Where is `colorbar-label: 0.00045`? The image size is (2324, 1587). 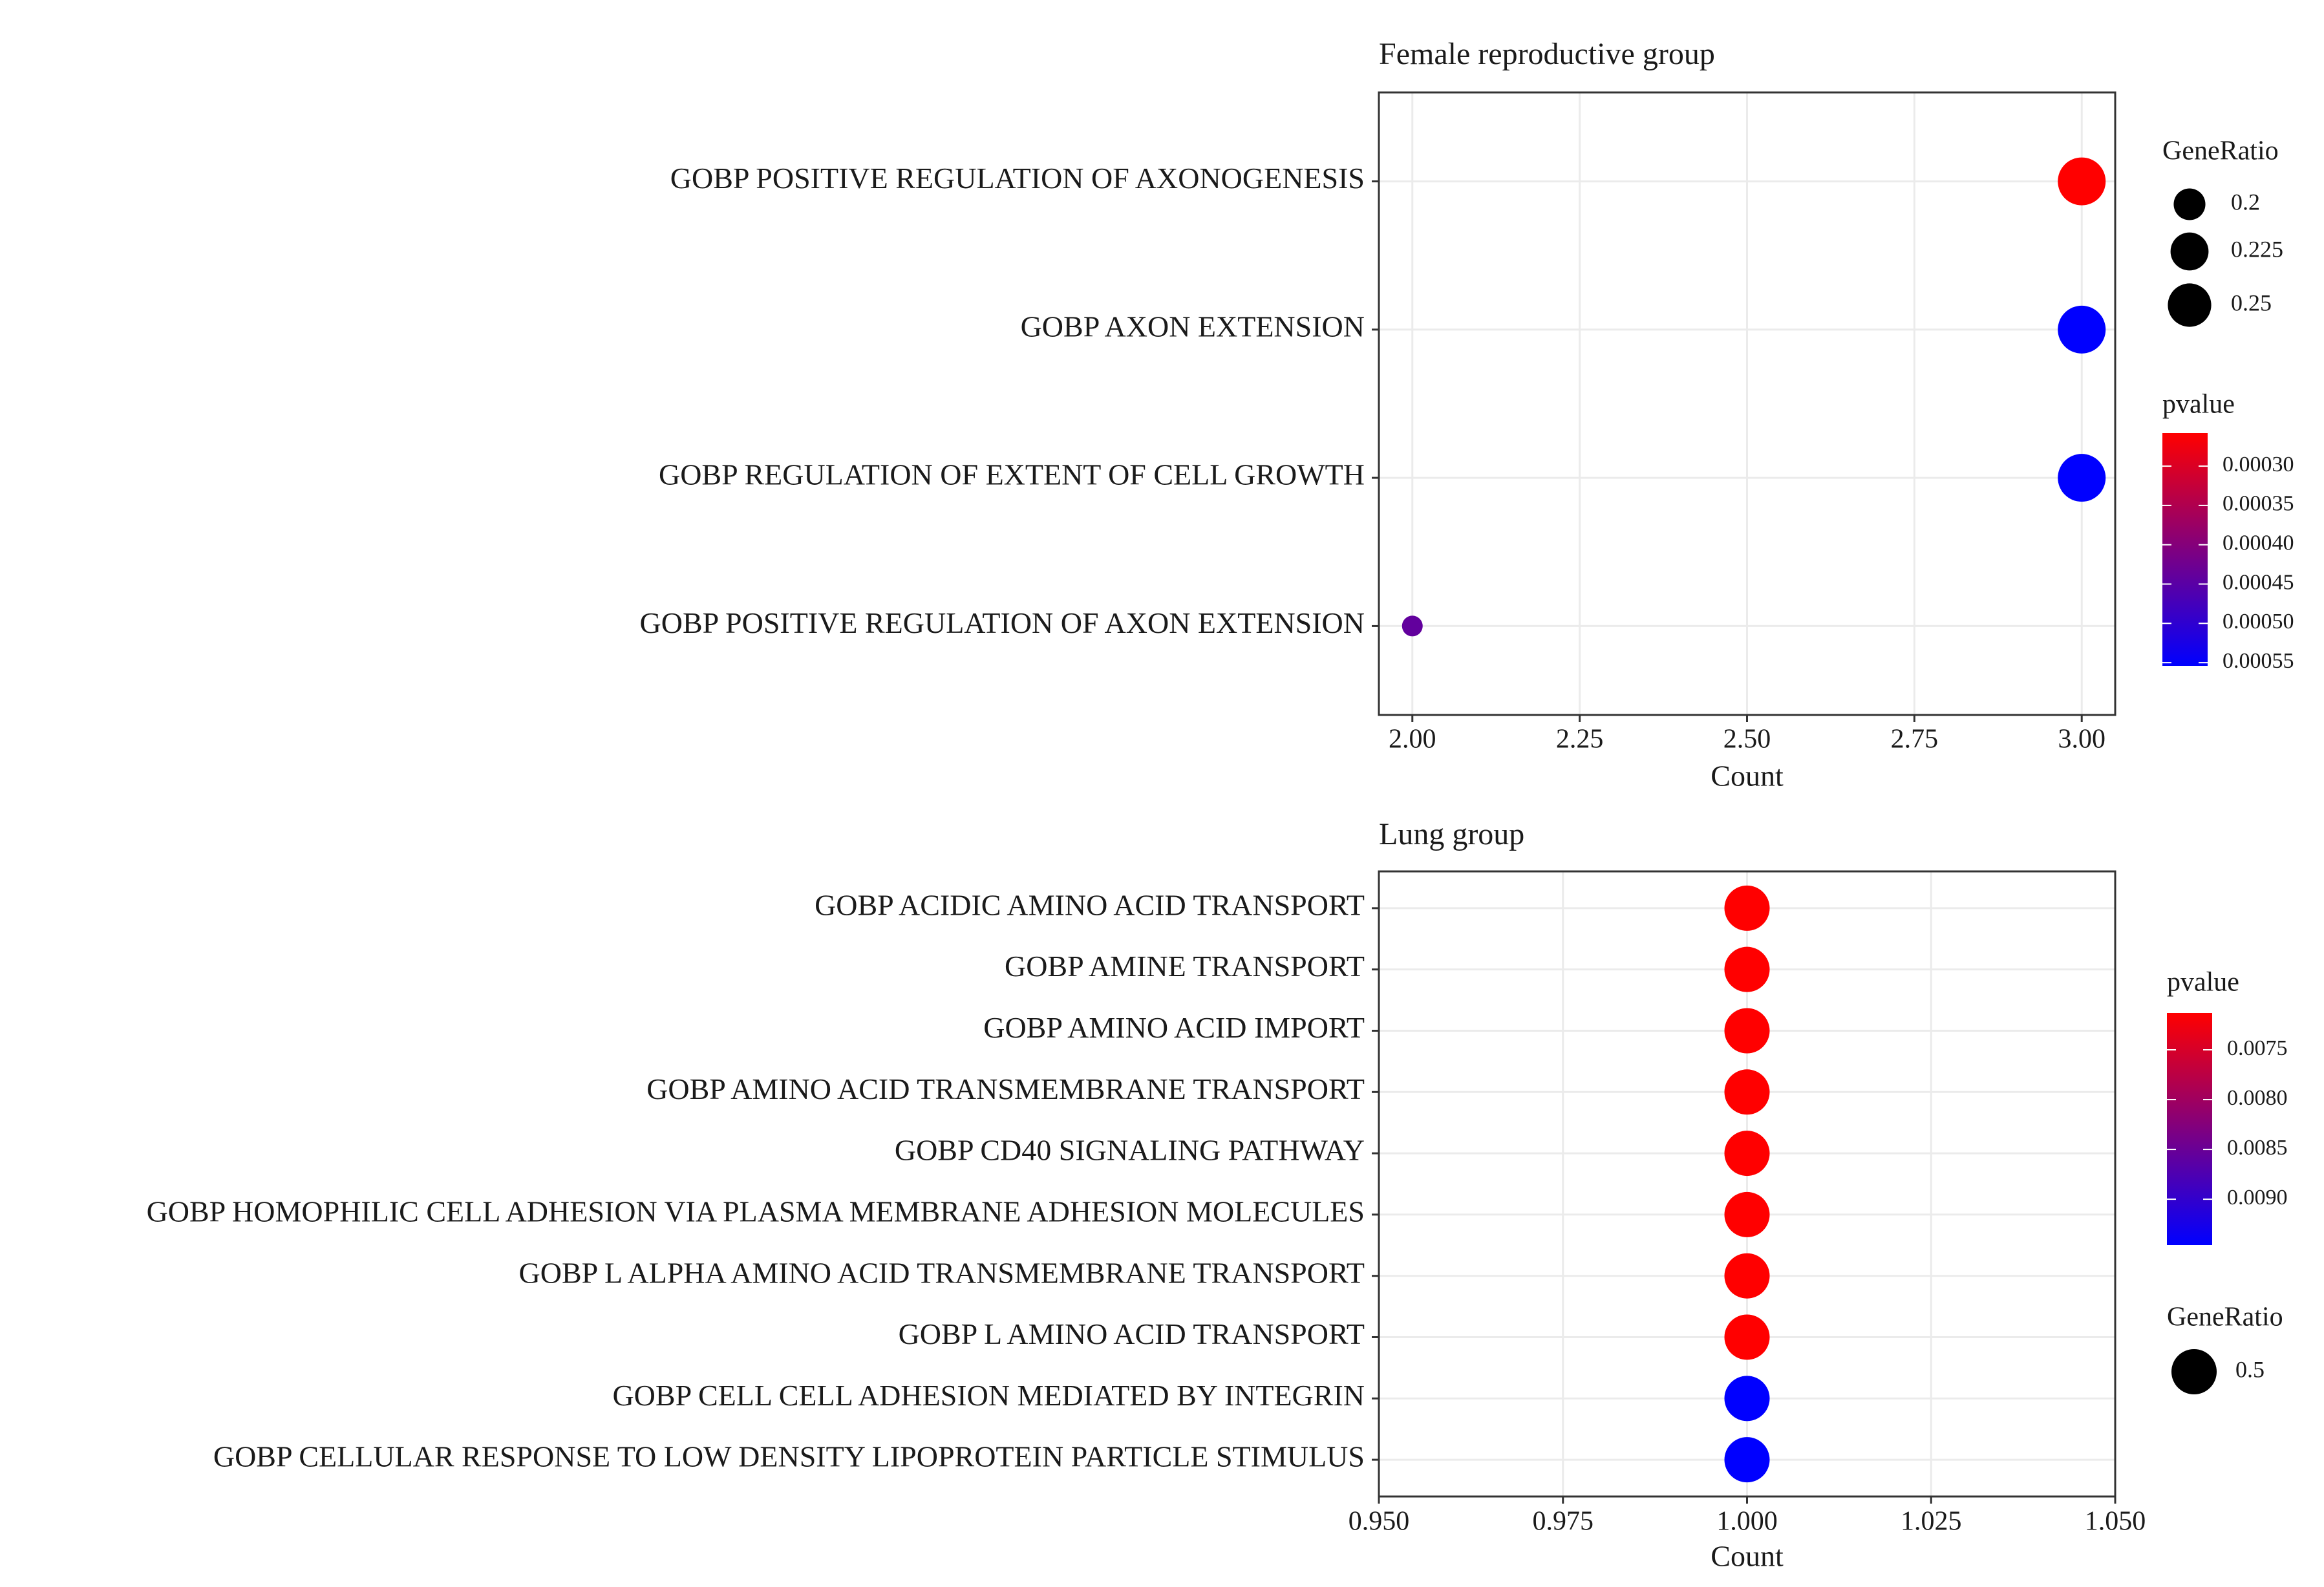 colorbar-label: 0.00045 is located at coordinates (2258, 582).